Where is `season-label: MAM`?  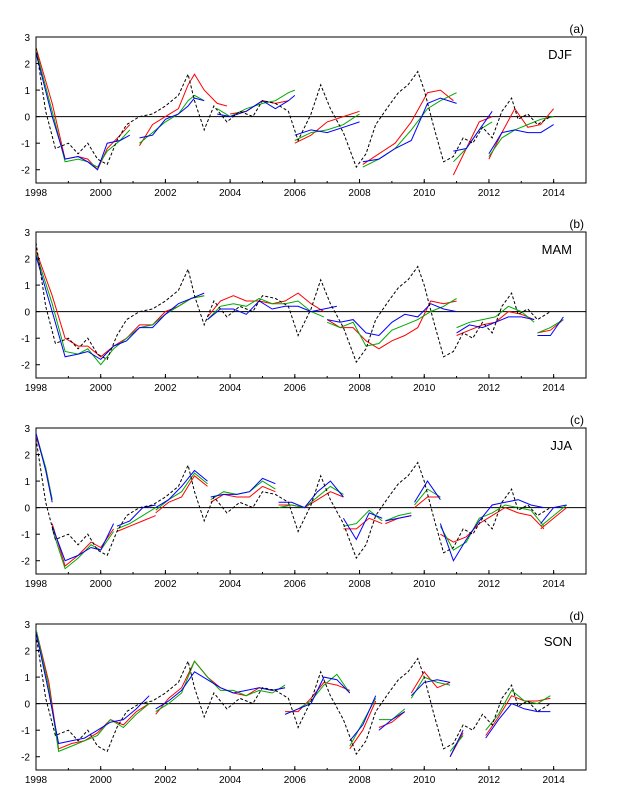 season-label: MAM is located at coordinates (557, 249).